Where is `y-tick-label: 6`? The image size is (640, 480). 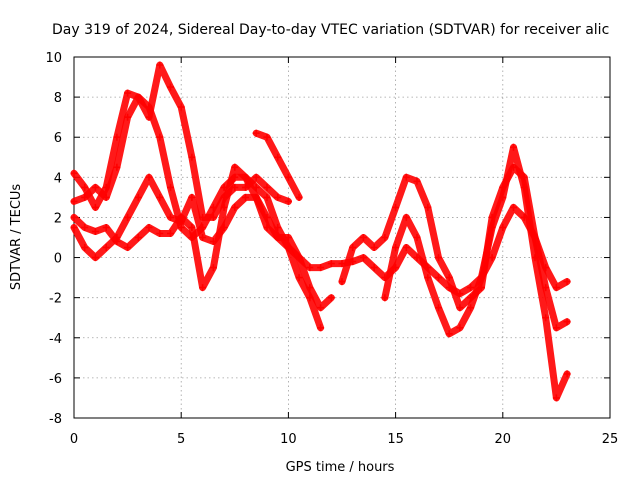 y-tick-label: 6 is located at coordinates (58, 138).